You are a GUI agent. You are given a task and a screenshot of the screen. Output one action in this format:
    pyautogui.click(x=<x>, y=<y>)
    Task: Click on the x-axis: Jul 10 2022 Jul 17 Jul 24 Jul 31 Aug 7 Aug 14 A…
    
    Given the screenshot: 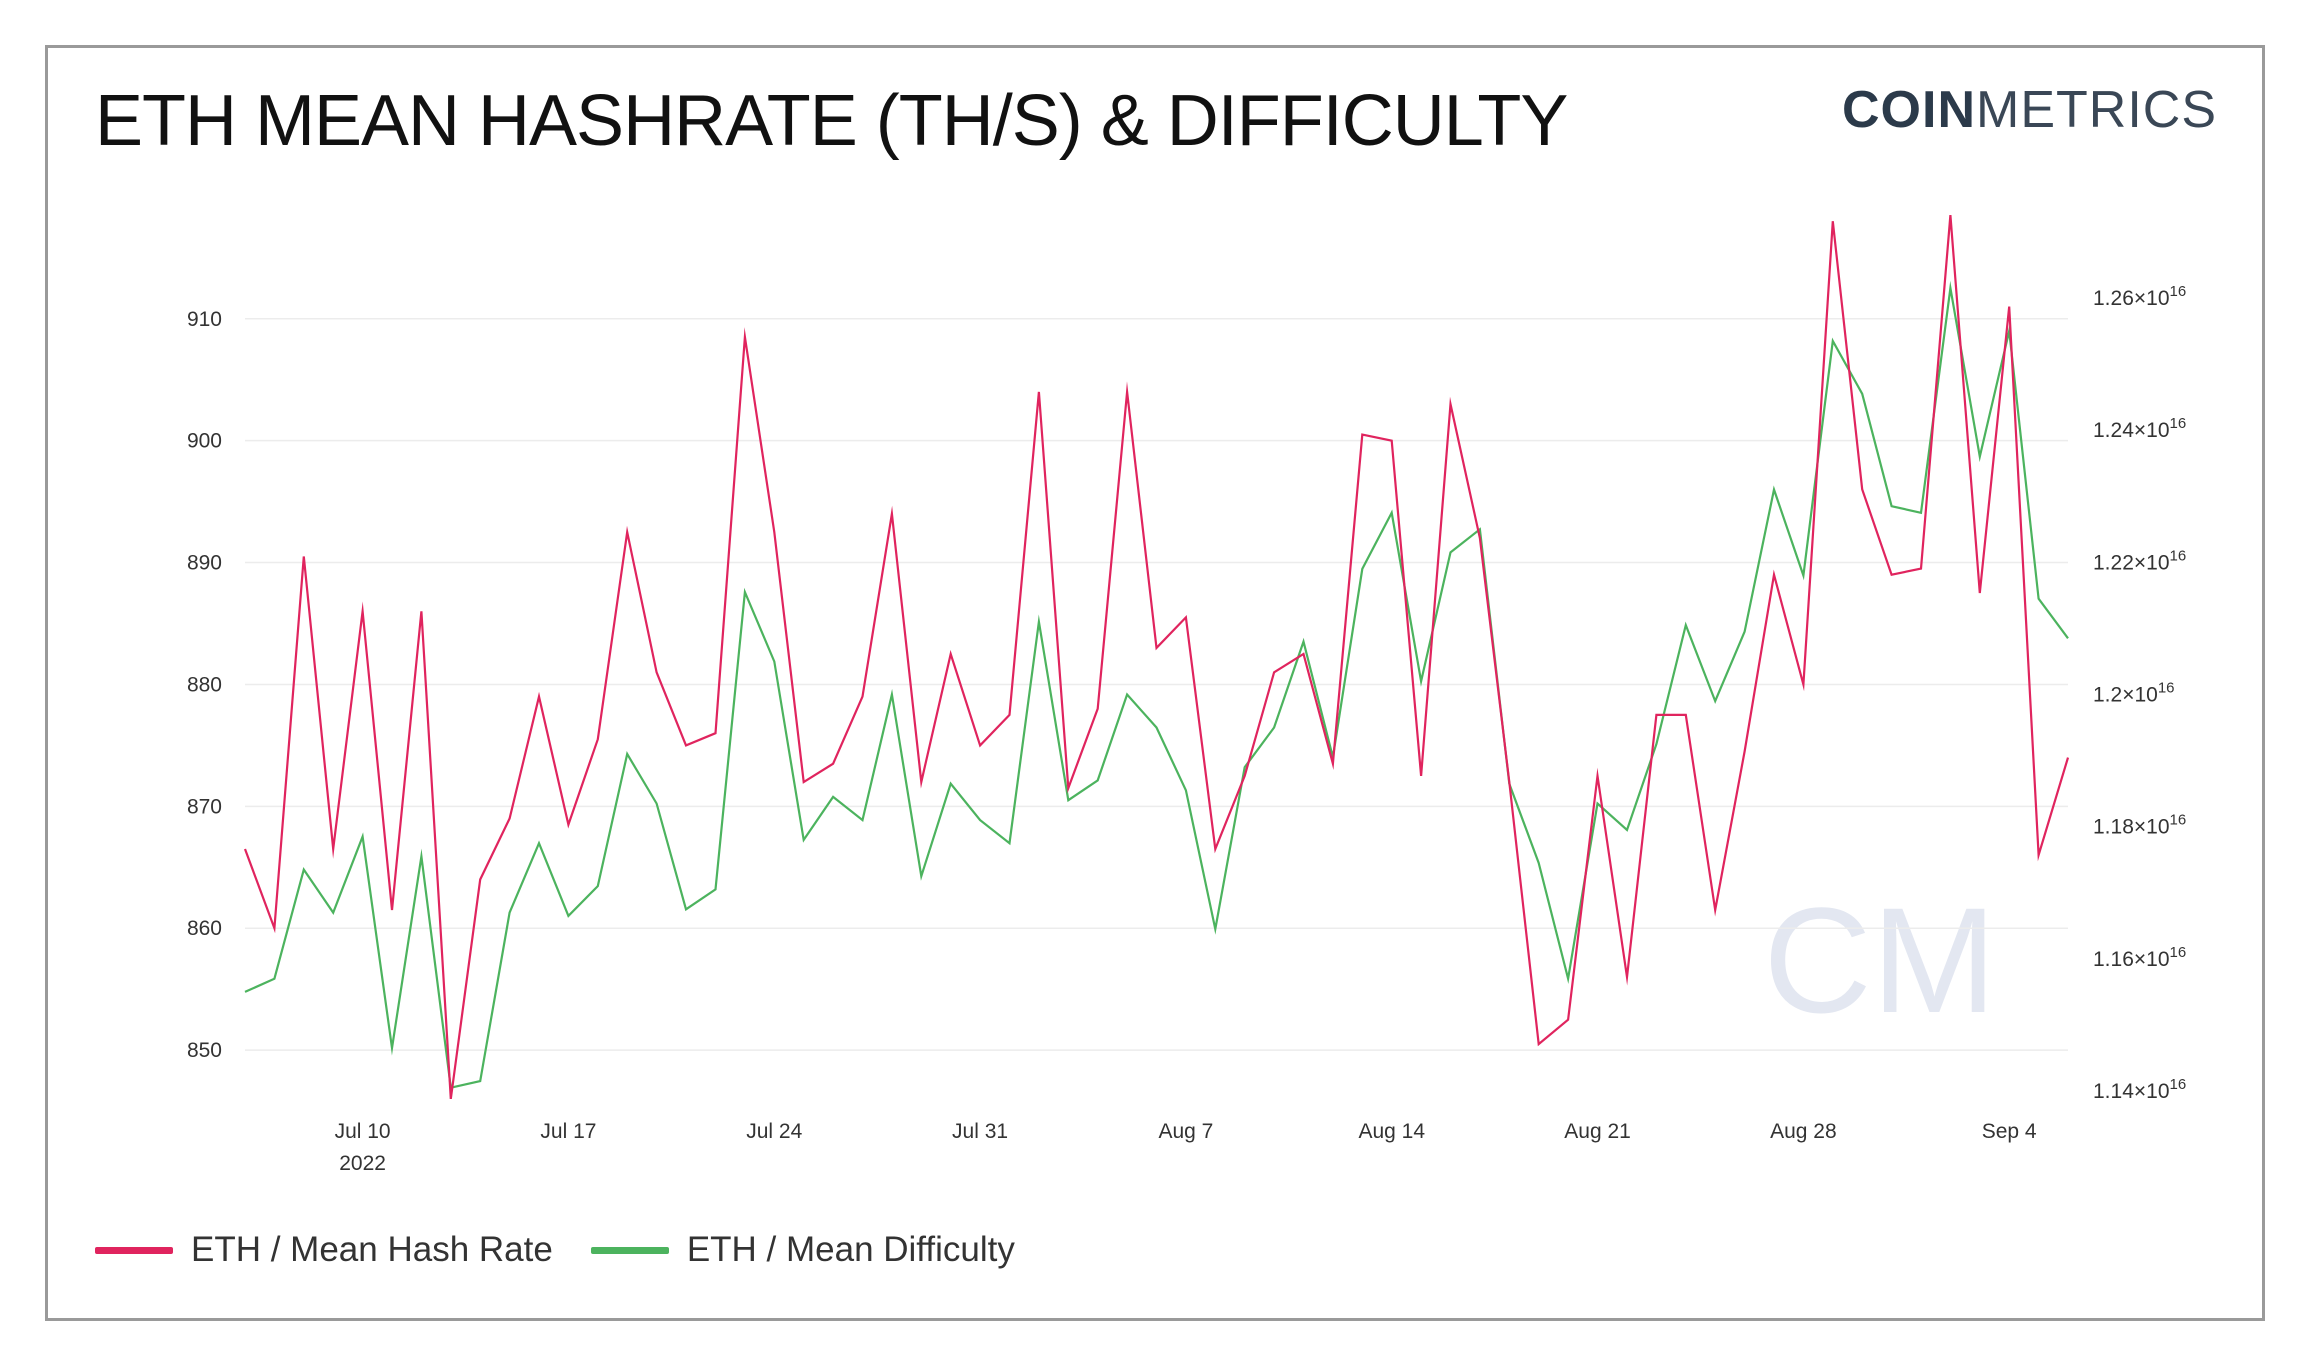 What is the action you would take?
    pyautogui.click(x=1186, y=1147)
    